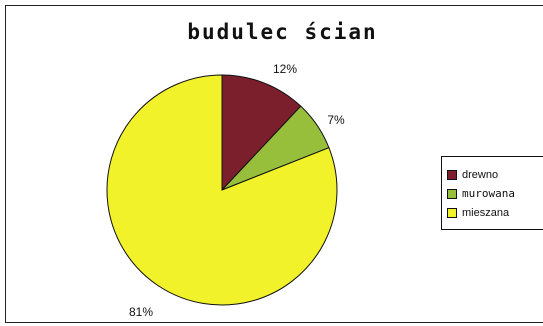  I want to click on legend-label-drewno: drewno, so click(480, 174).